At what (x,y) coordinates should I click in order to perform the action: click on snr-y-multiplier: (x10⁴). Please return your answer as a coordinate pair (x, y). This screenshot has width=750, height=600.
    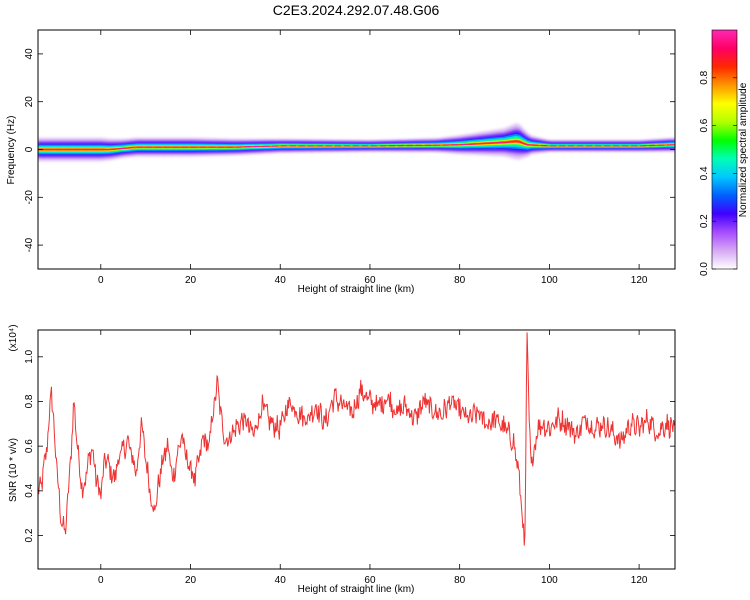
    Looking at the image, I should click on (13, 337).